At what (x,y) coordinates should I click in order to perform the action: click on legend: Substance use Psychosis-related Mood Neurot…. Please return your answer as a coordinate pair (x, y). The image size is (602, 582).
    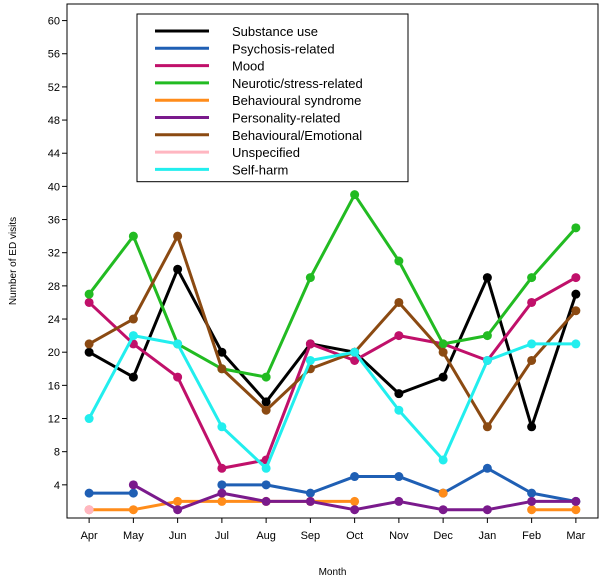
    Looking at the image, I should click on (272, 98).